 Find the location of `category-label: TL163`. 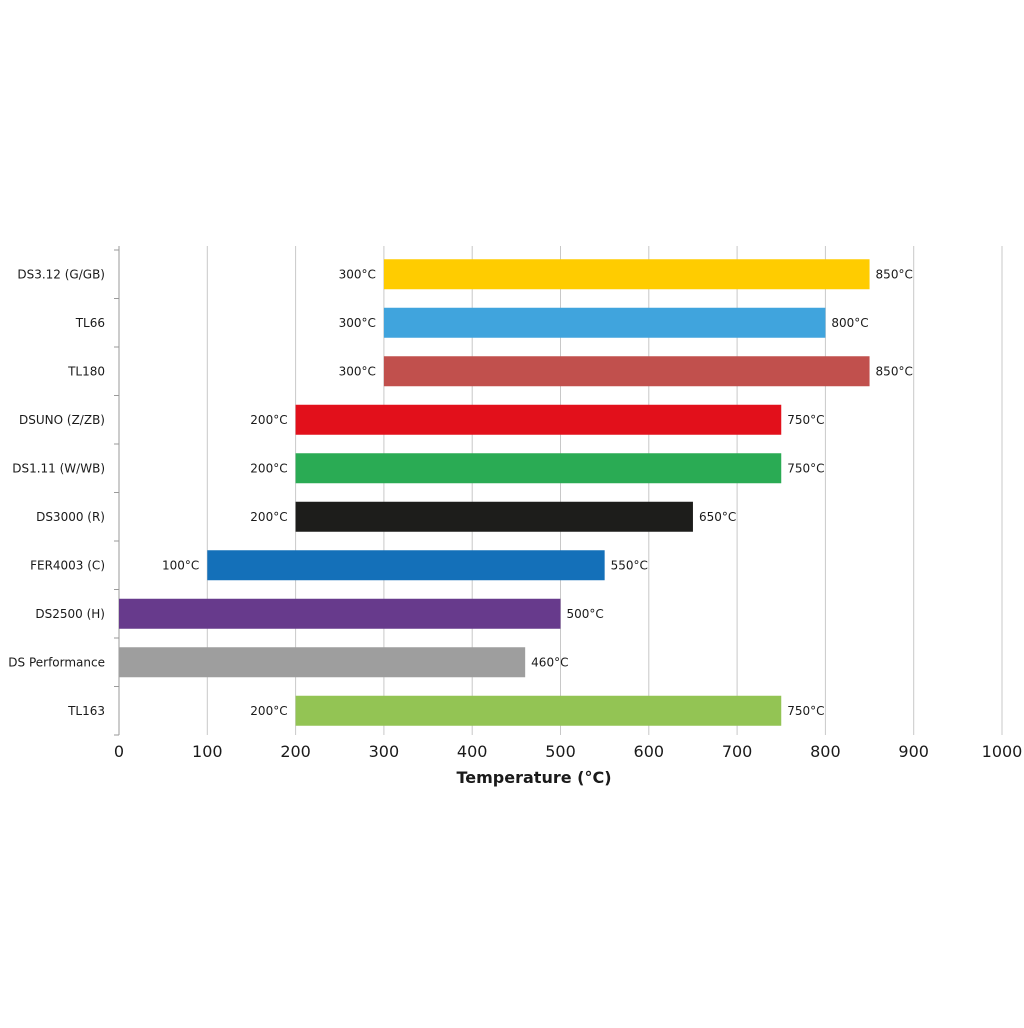

category-label: TL163 is located at coordinates (86, 711).